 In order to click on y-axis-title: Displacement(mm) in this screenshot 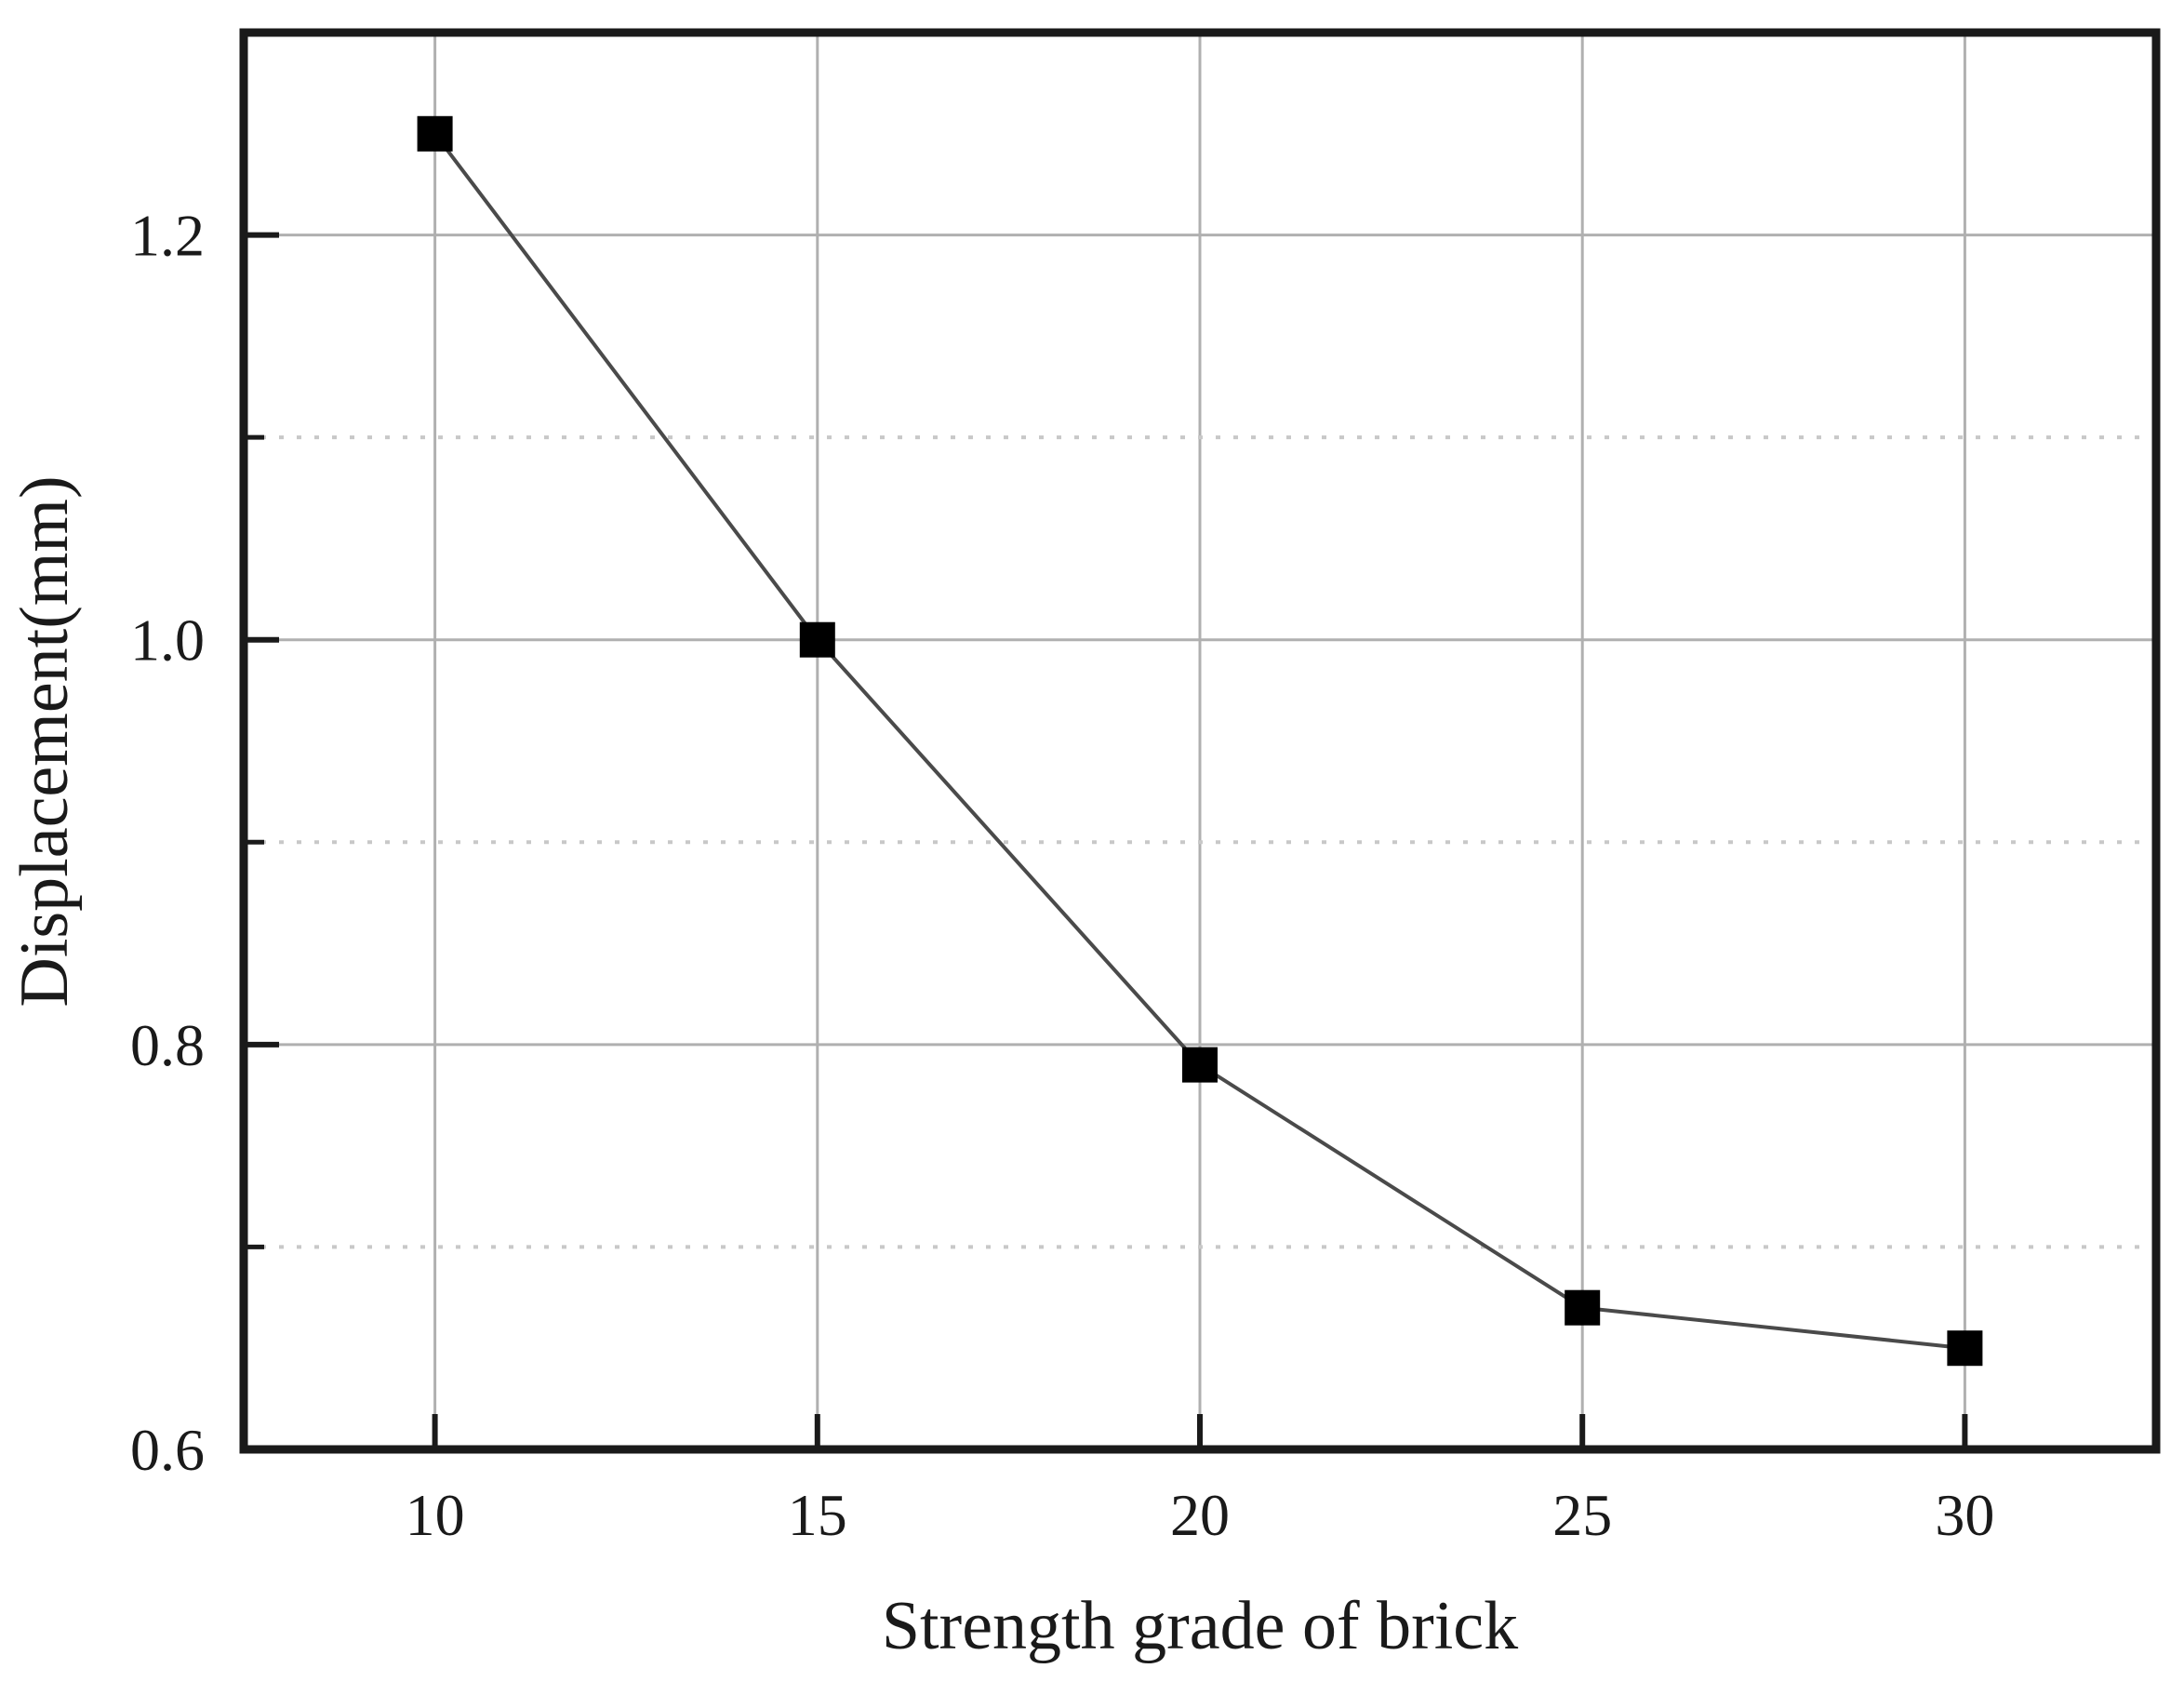, I will do `click(45, 741)`.